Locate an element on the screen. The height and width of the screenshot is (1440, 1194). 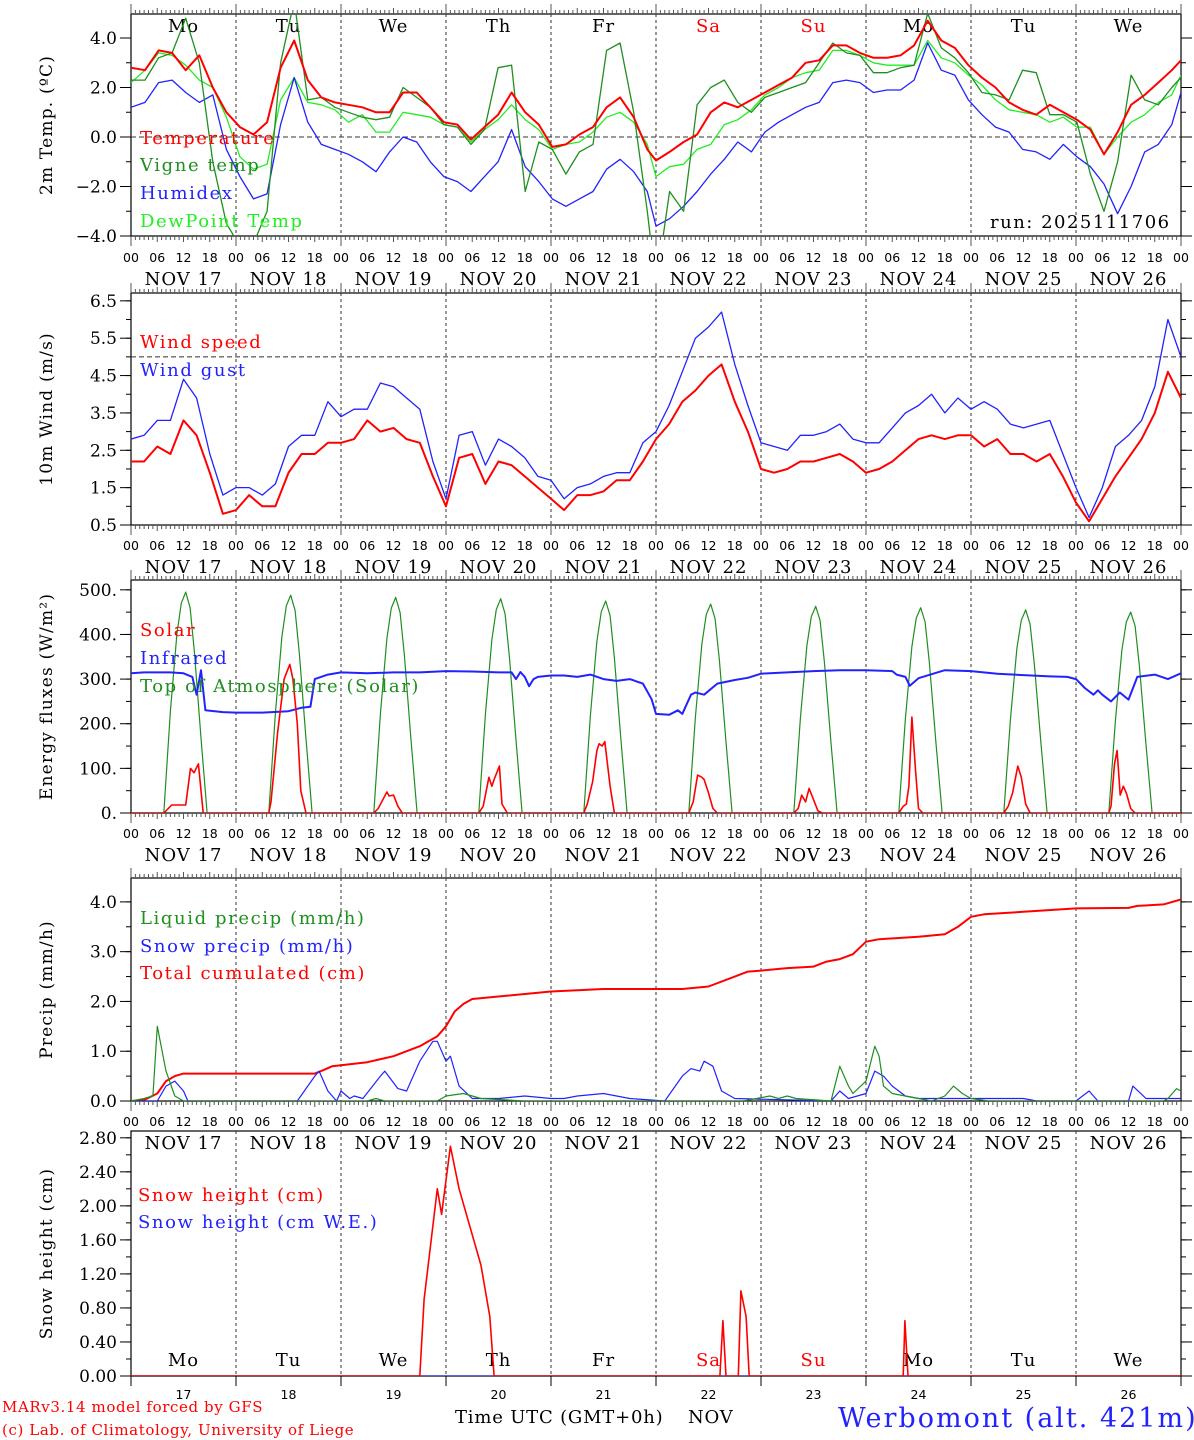
y-tick-label: 3.5 is located at coordinates (103, 414).